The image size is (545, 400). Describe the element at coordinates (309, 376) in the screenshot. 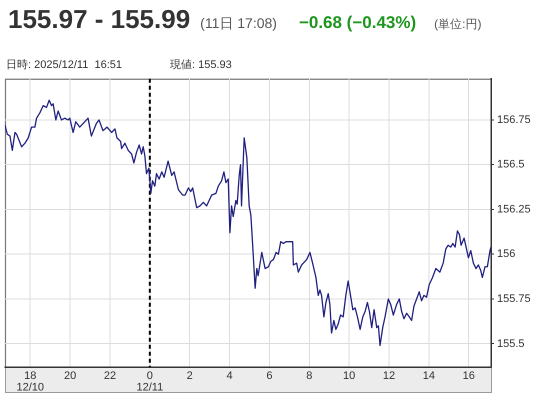

I see `x-tick-label: 8` at that location.